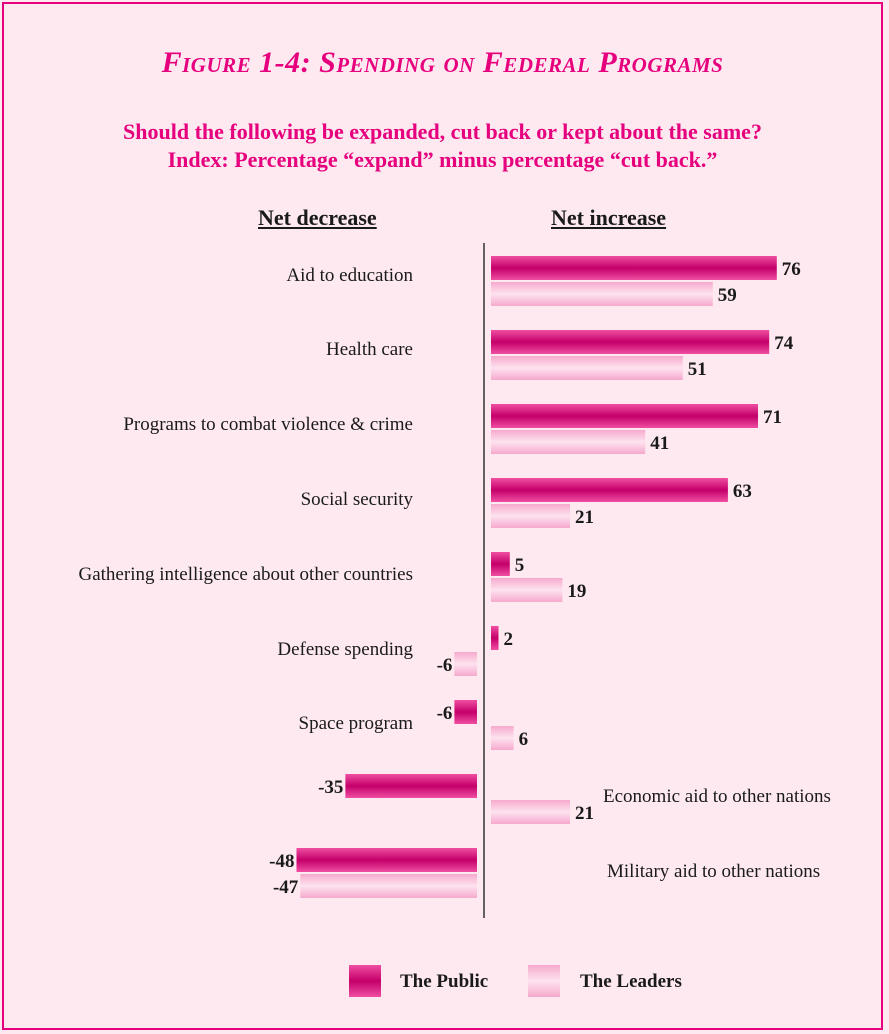  I want to click on legend-swatch-leaders, so click(544, 981).